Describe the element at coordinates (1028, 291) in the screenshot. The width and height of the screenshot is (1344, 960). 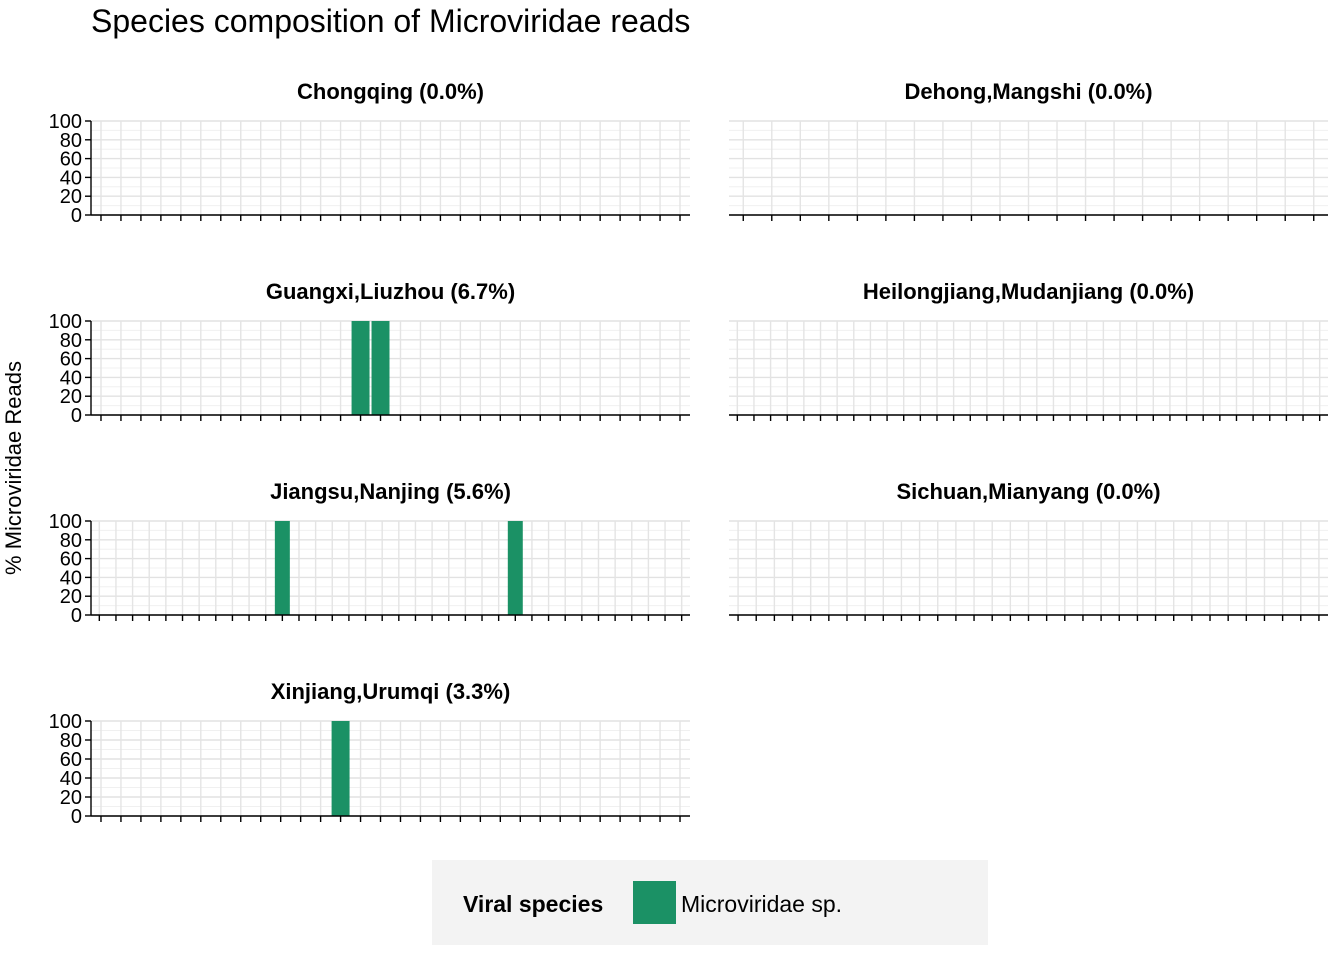
I see `facet-title: Heilongjiang,Mudanjiang (0.0%)` at that location.